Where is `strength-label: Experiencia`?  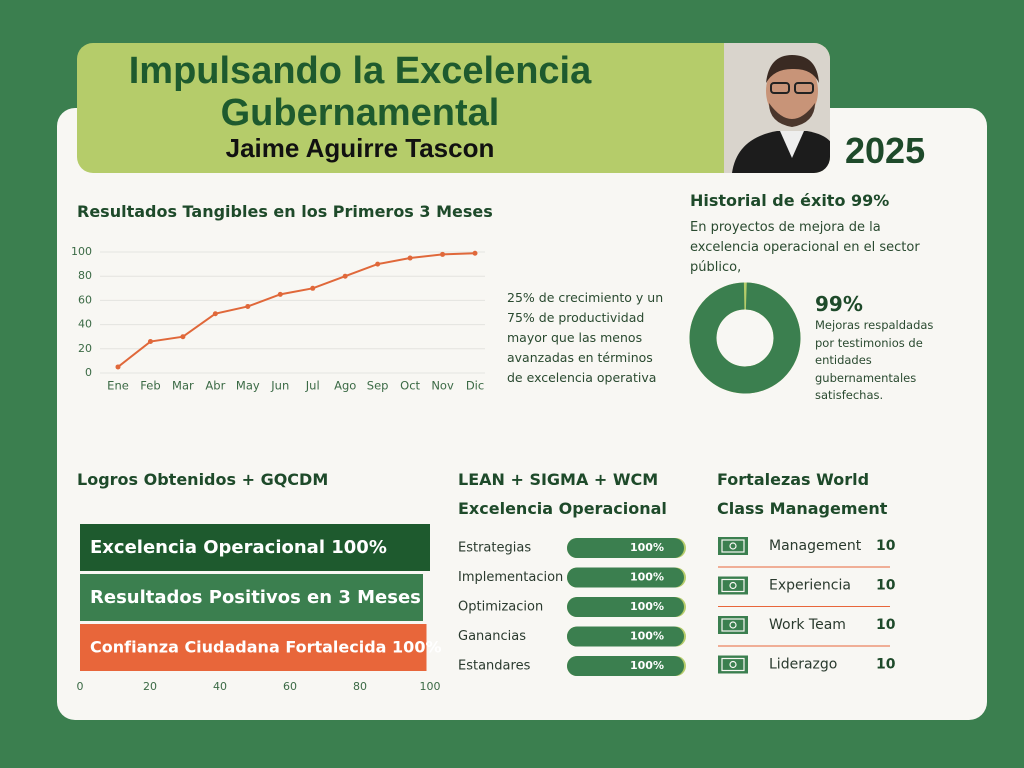
strength-label: Experiencia is located at coordinates (810, 586).